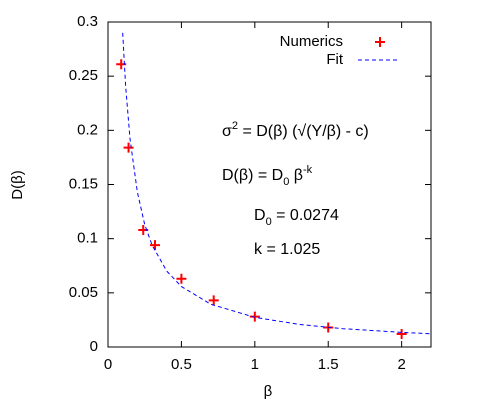 The width and height of the screenshot is (479, 403). I want to click on annotation-part: = 0.0274, so click(305, 215).